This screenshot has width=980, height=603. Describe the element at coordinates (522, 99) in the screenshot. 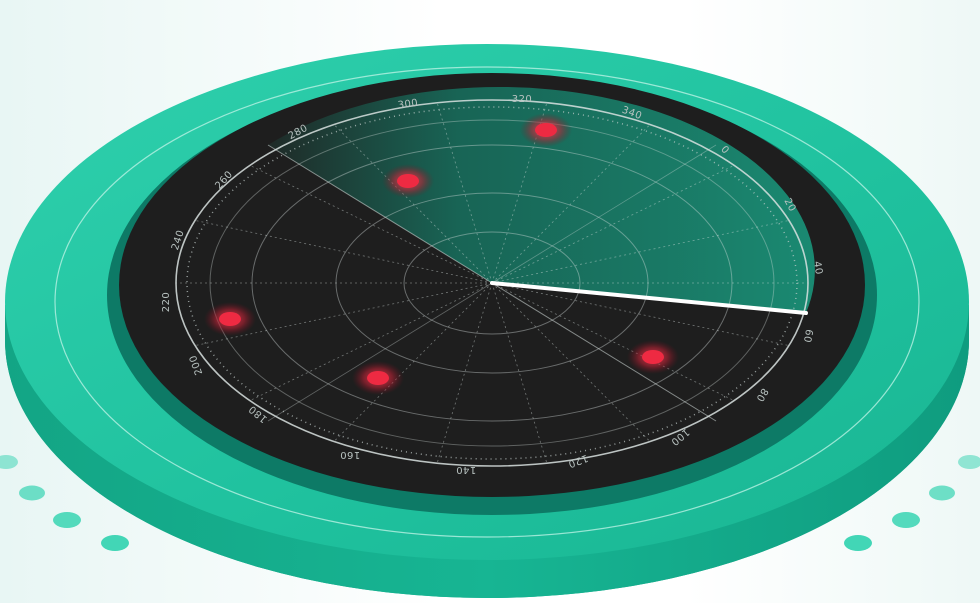

I see `bearing-label: 320` at that location.